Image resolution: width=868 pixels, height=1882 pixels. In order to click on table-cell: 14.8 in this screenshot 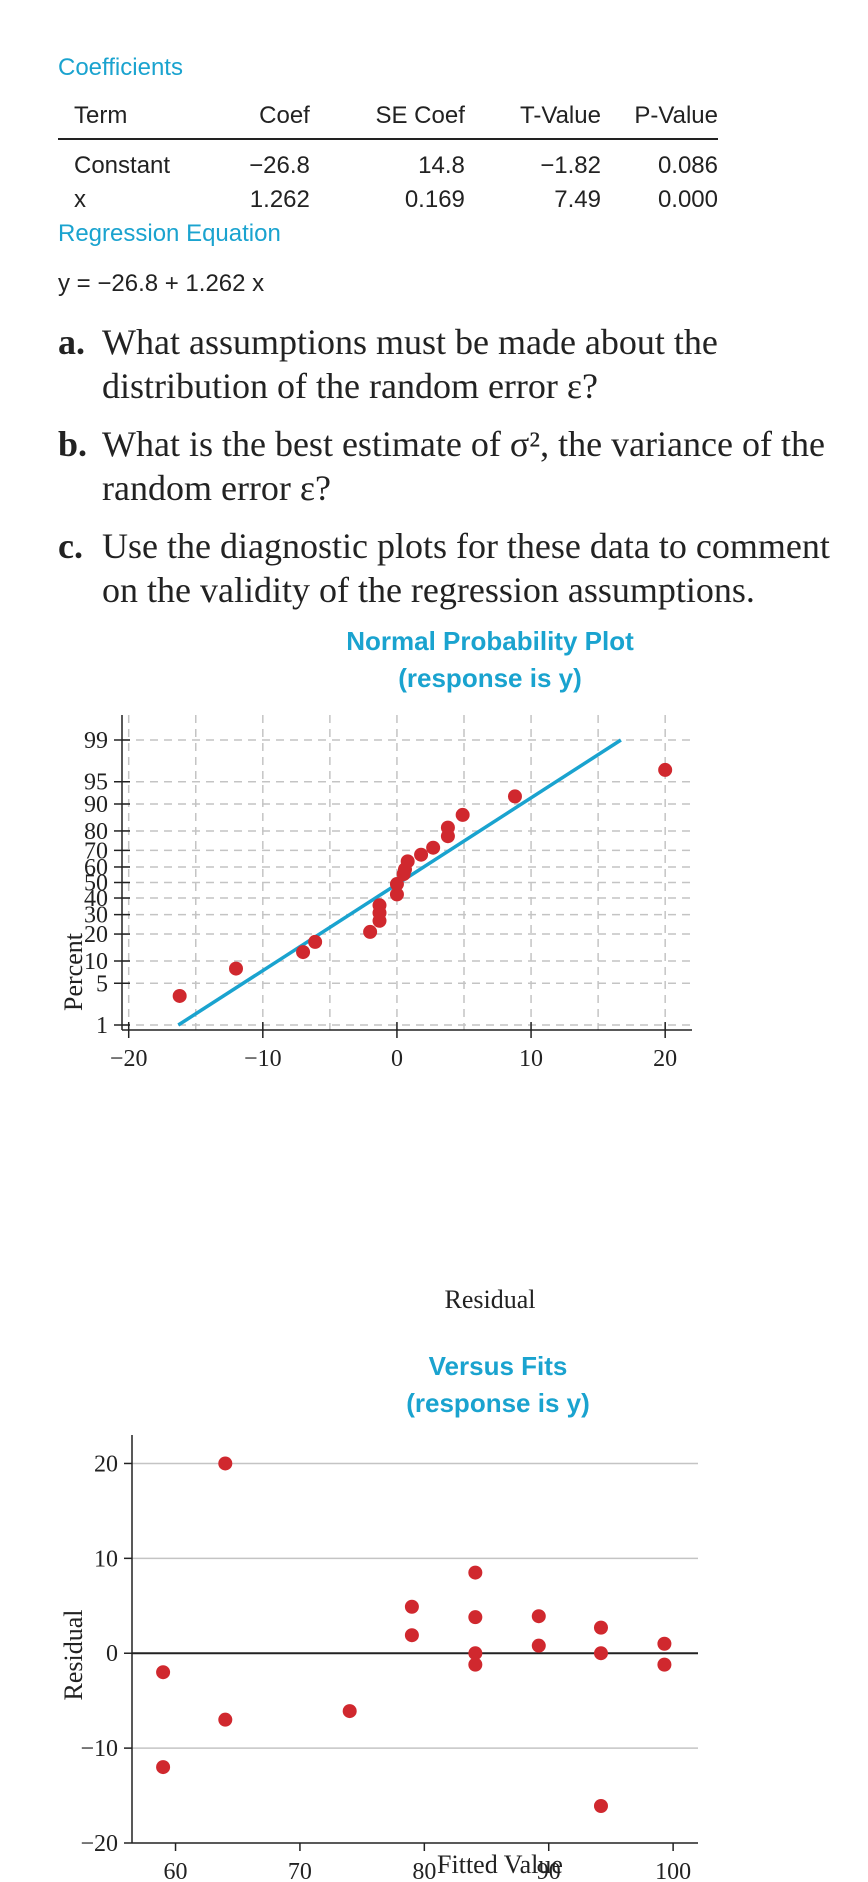, I will do `click(441, 165)`.